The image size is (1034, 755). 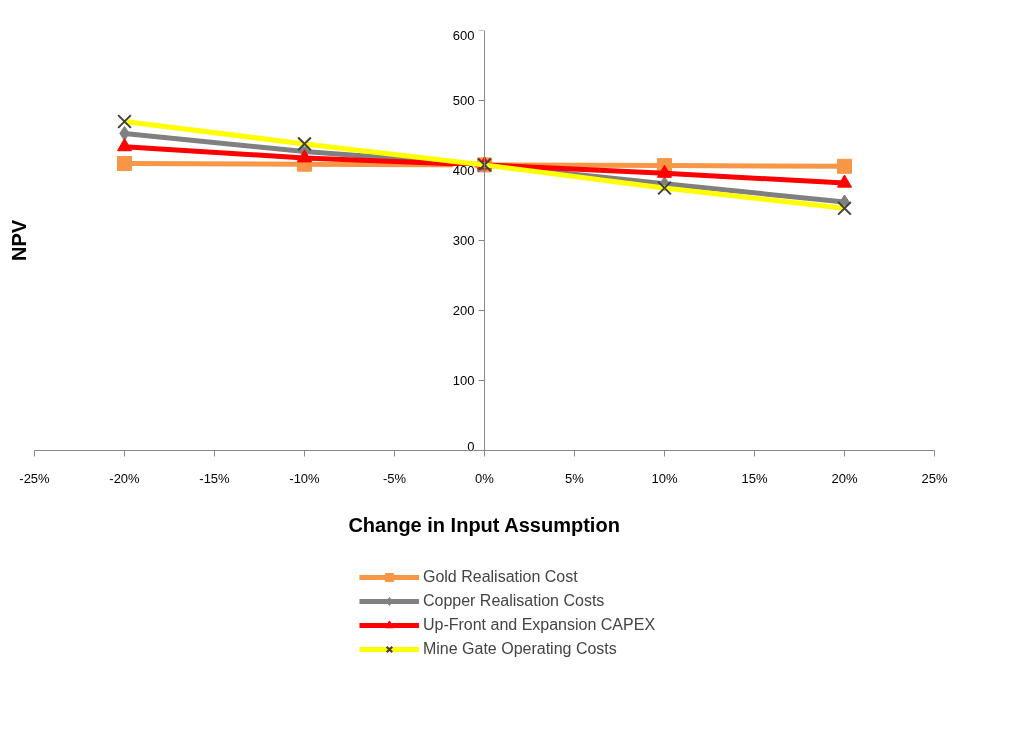 I want to click on x-tick-label: 20%, so click(x=844, y=478).